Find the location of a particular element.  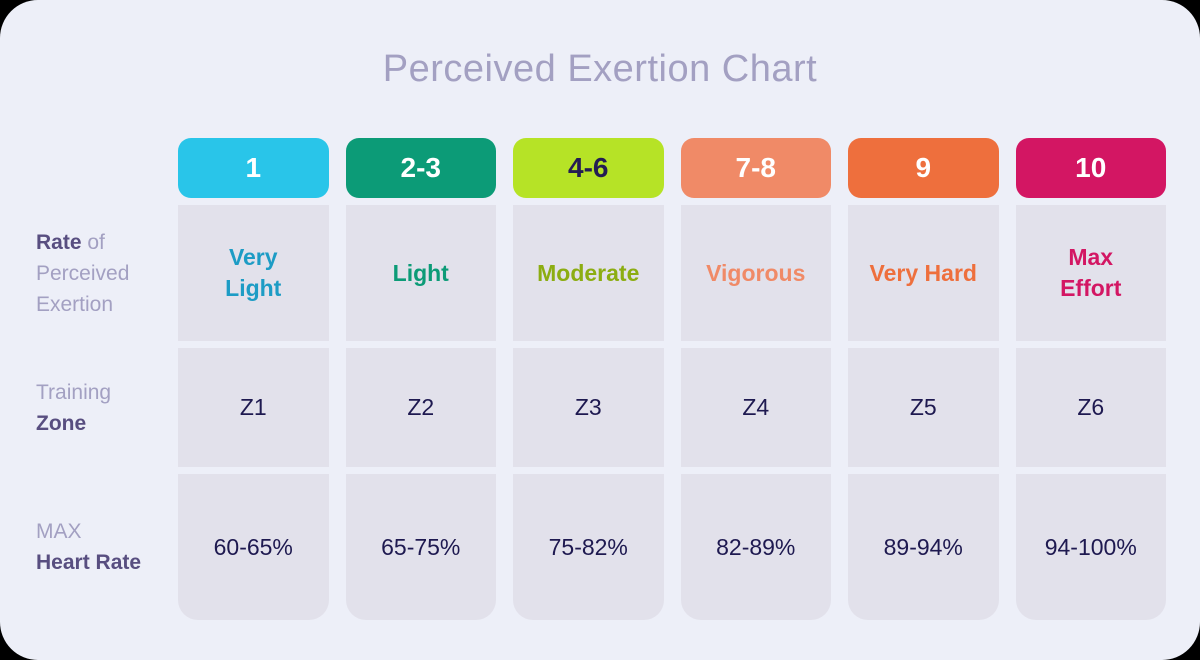

row-label-training-zone: Training Zone is located at coordinates (98, 407).